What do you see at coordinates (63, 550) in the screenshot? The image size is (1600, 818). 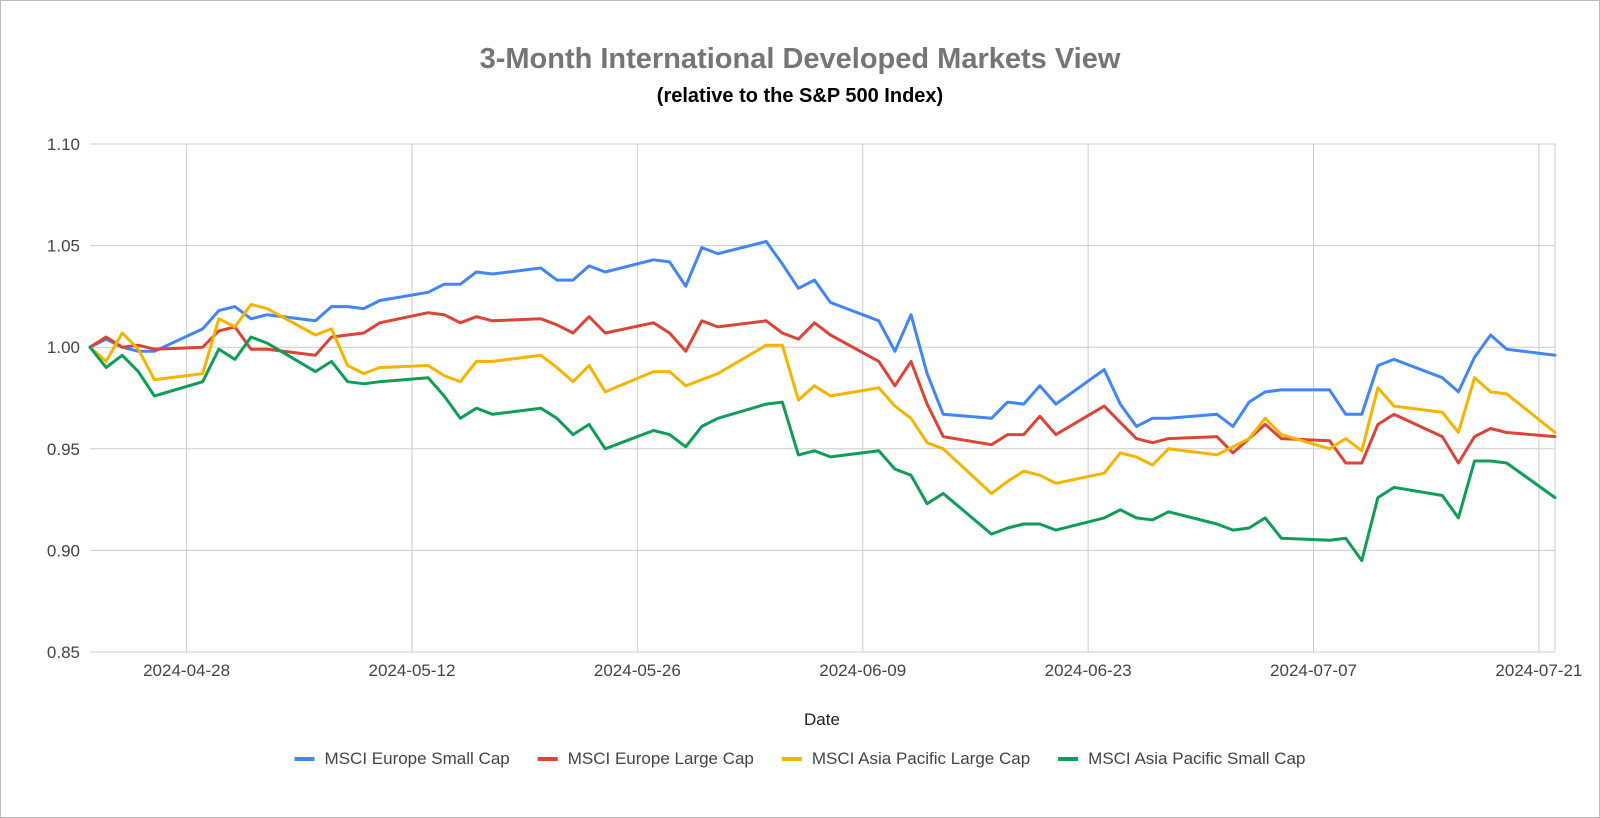 I see `y-tick-label: 0.90` at bounding box center [63, 550].